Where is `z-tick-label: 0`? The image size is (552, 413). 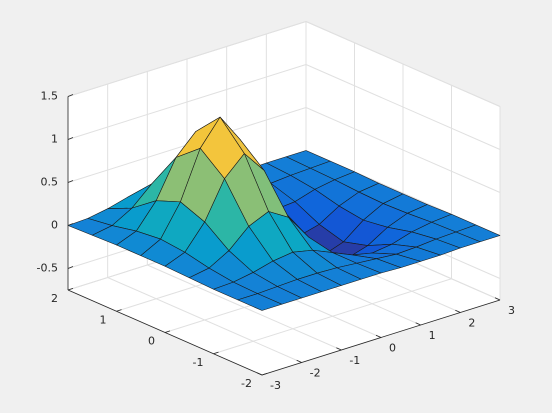
z-tick-label: 0 is located at coordinates (54, 225).